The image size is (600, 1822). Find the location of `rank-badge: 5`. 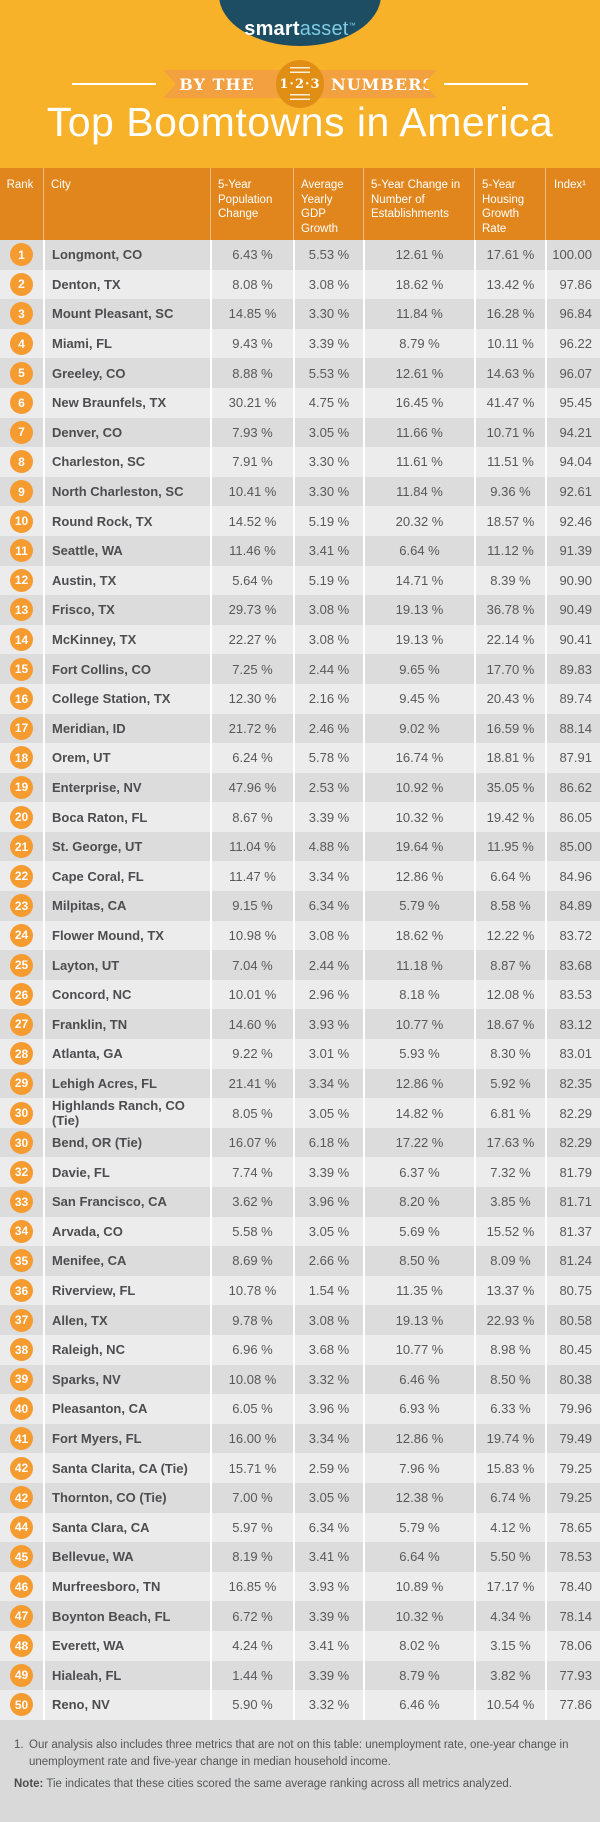

rank-badge: 5 is located at coordinates (21, 373).